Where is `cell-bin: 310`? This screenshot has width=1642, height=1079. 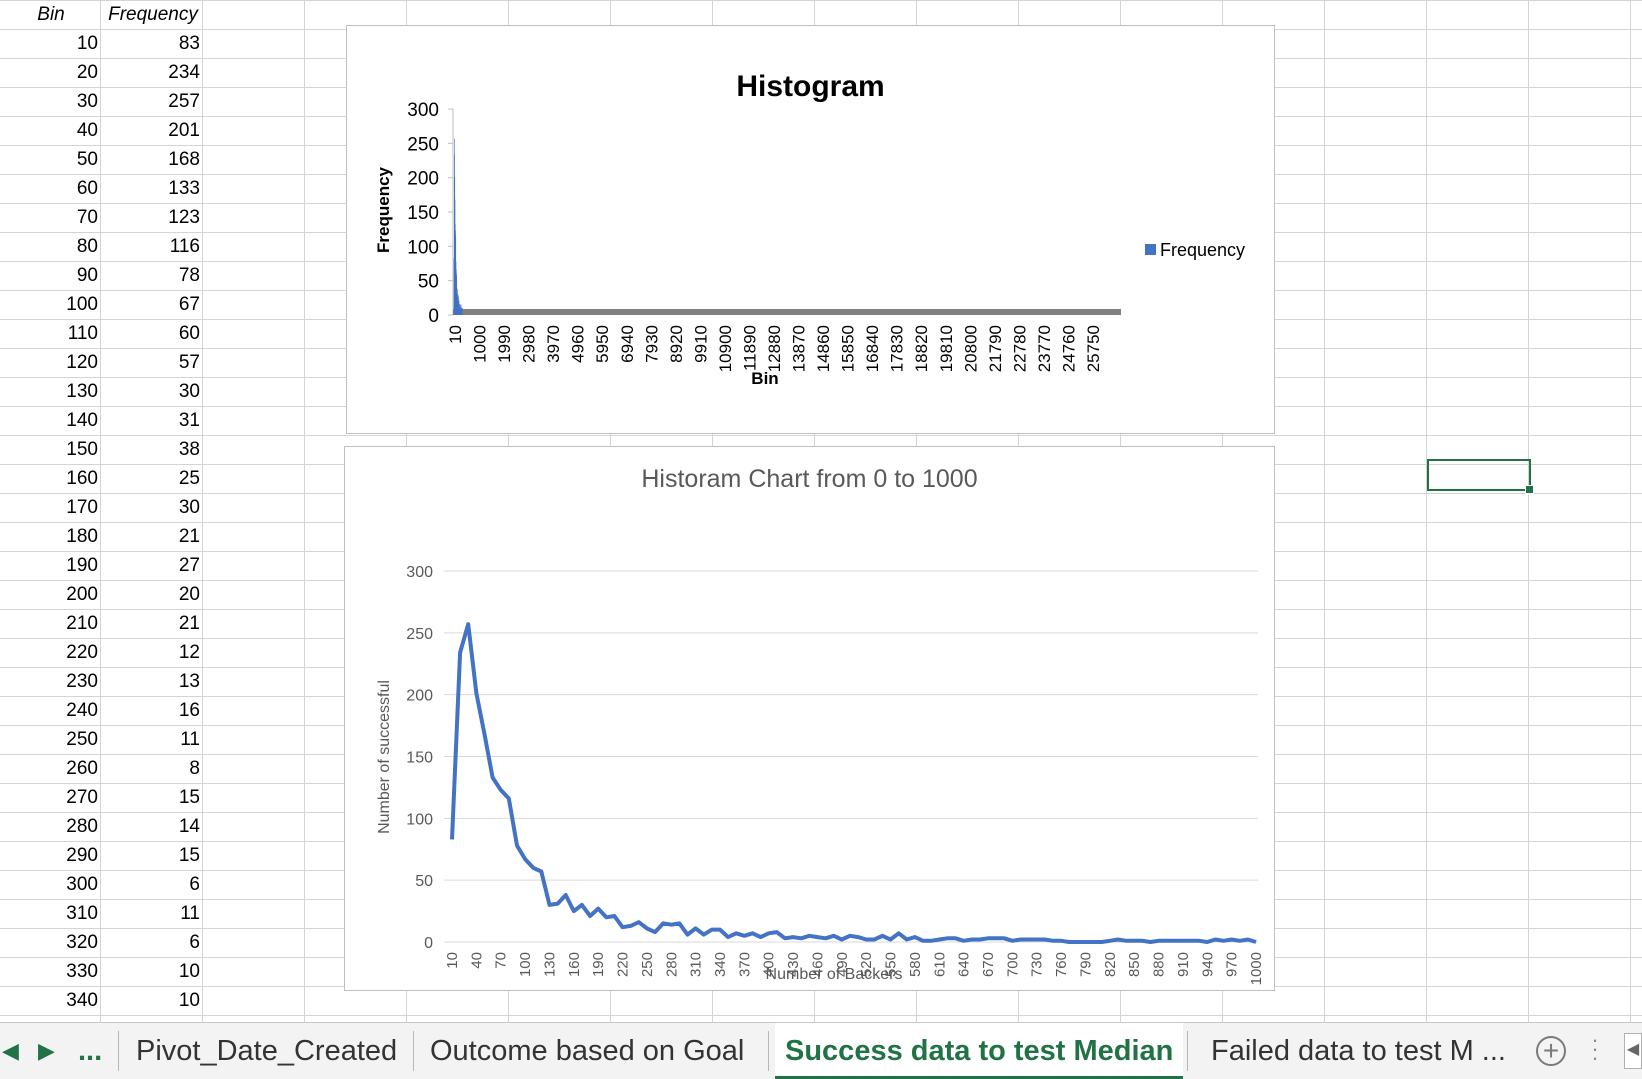 cell-bin: 310 is located at coordinates (82, 913).